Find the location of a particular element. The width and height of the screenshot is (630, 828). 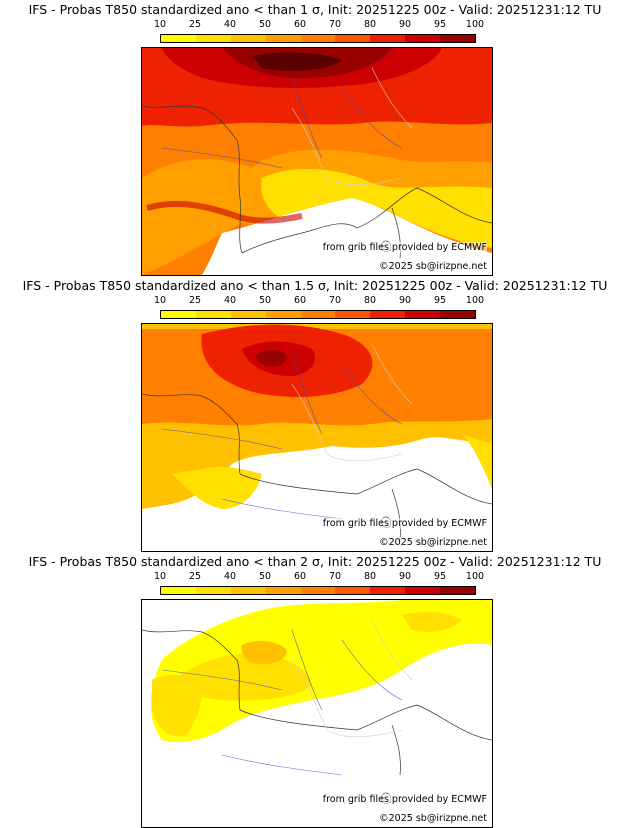

probability-band is located at coordinates (224, 212).